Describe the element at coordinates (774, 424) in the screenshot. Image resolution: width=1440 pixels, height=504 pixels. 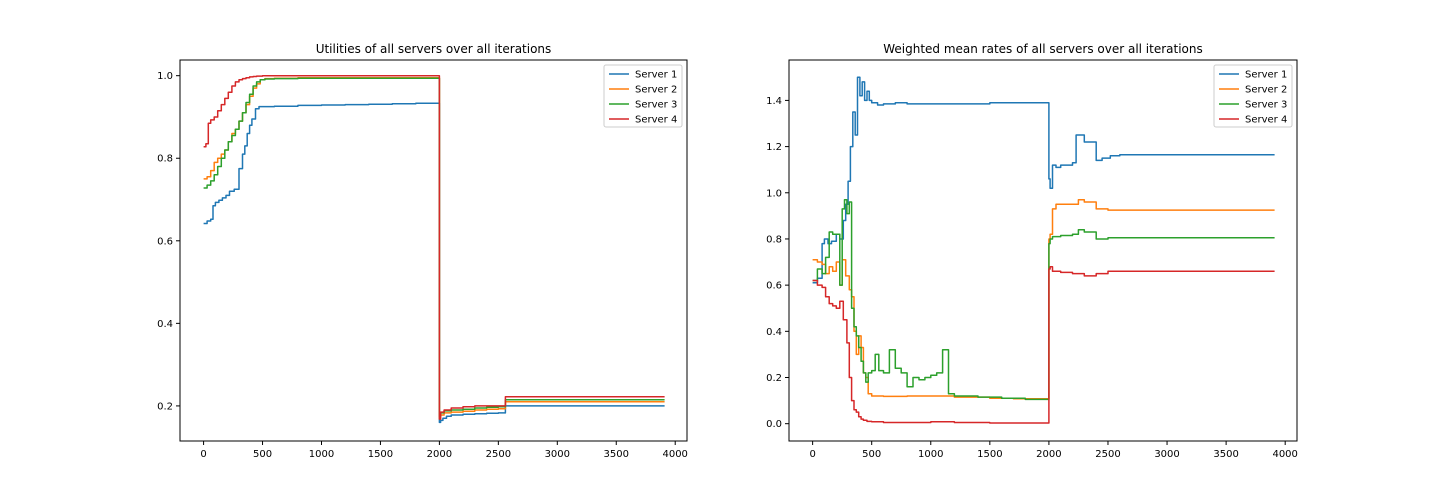
I see `y-tick-label: 0.0` at that location.